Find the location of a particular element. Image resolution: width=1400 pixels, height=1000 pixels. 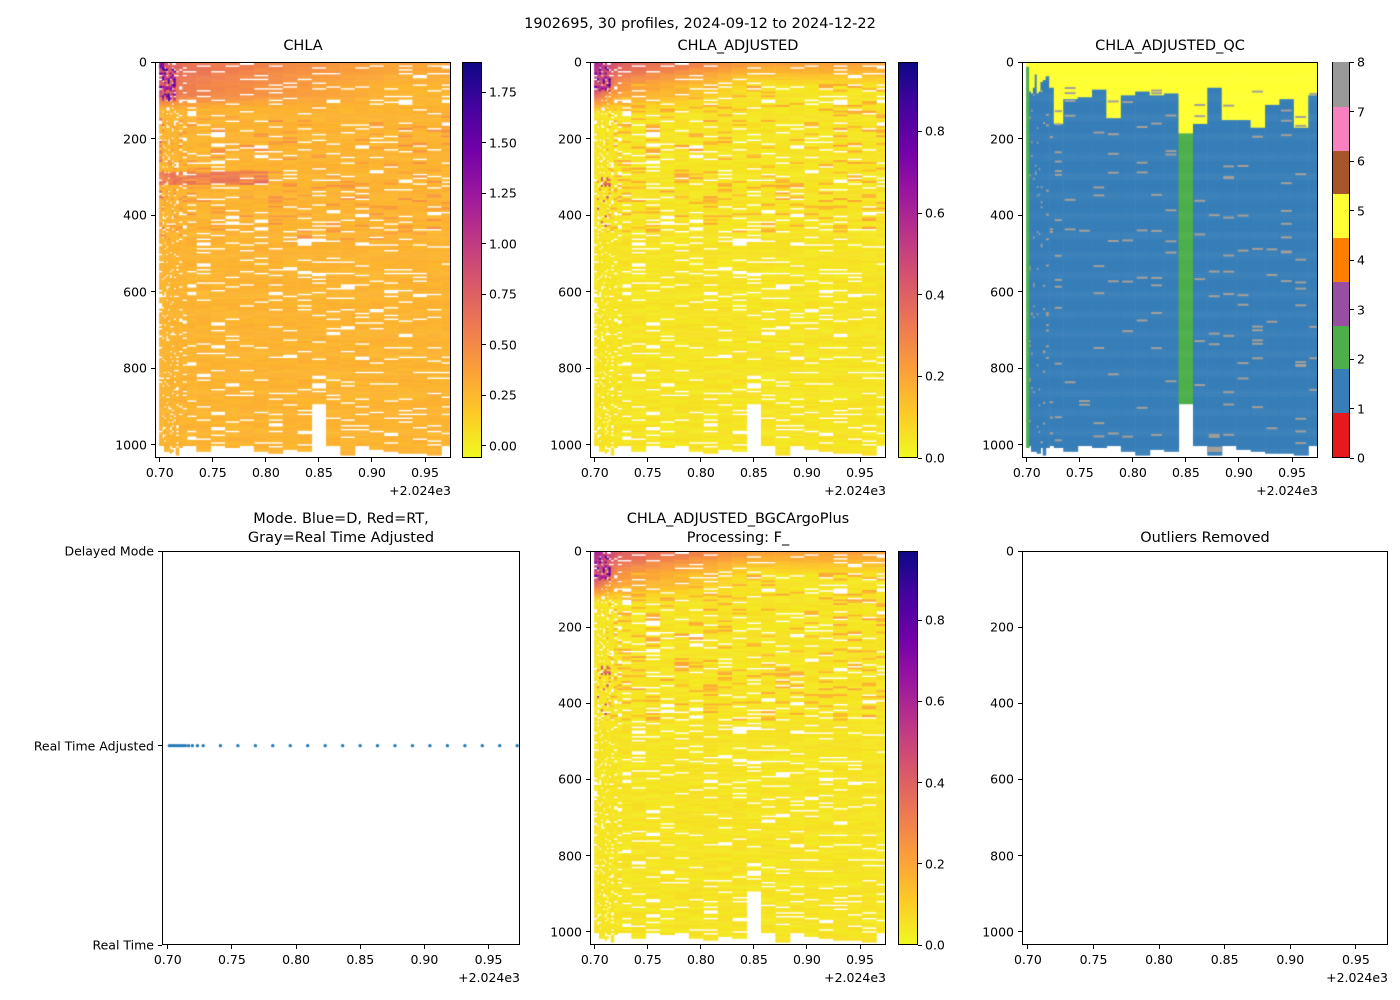

colorbar-tick-label: 4 is located at coordinates (1361, 260).